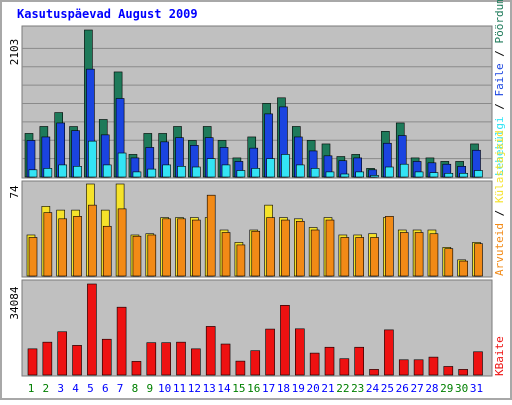 The height and width of the screenshot is (405, 512). Describe the element at coordinates (194, 388) in the screenshot. I see `x-tick-label: 12` at that location.